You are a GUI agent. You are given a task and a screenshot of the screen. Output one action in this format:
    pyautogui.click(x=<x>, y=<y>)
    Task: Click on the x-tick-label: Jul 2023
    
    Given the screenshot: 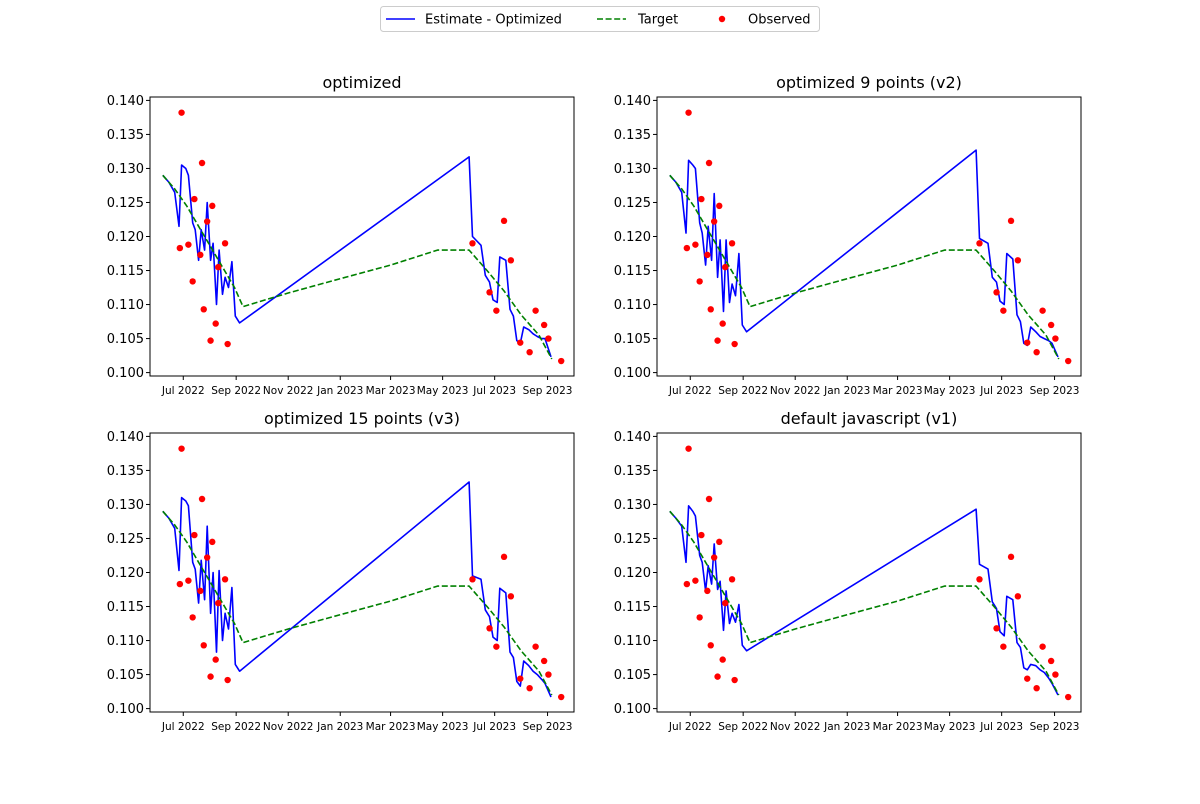 What is the action you would take?
    pyautogui.click(x=494, y=727)
    